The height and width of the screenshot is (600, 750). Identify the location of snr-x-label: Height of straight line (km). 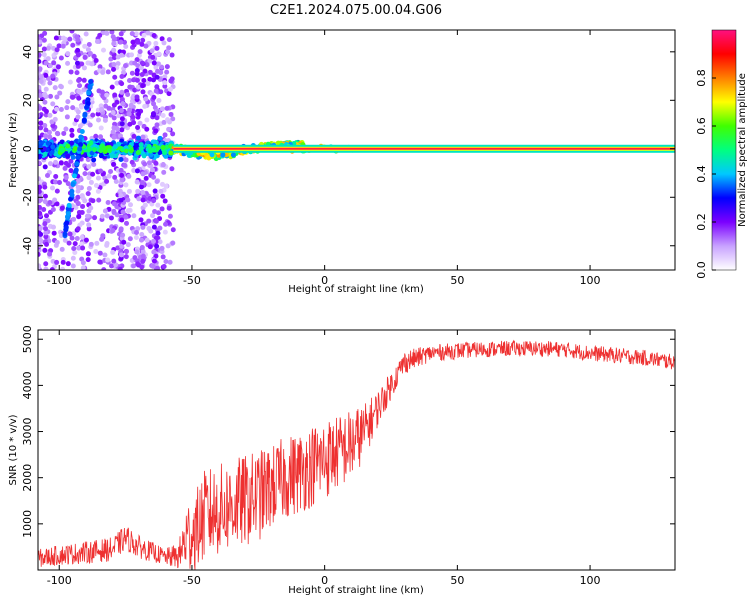
(356, 590).